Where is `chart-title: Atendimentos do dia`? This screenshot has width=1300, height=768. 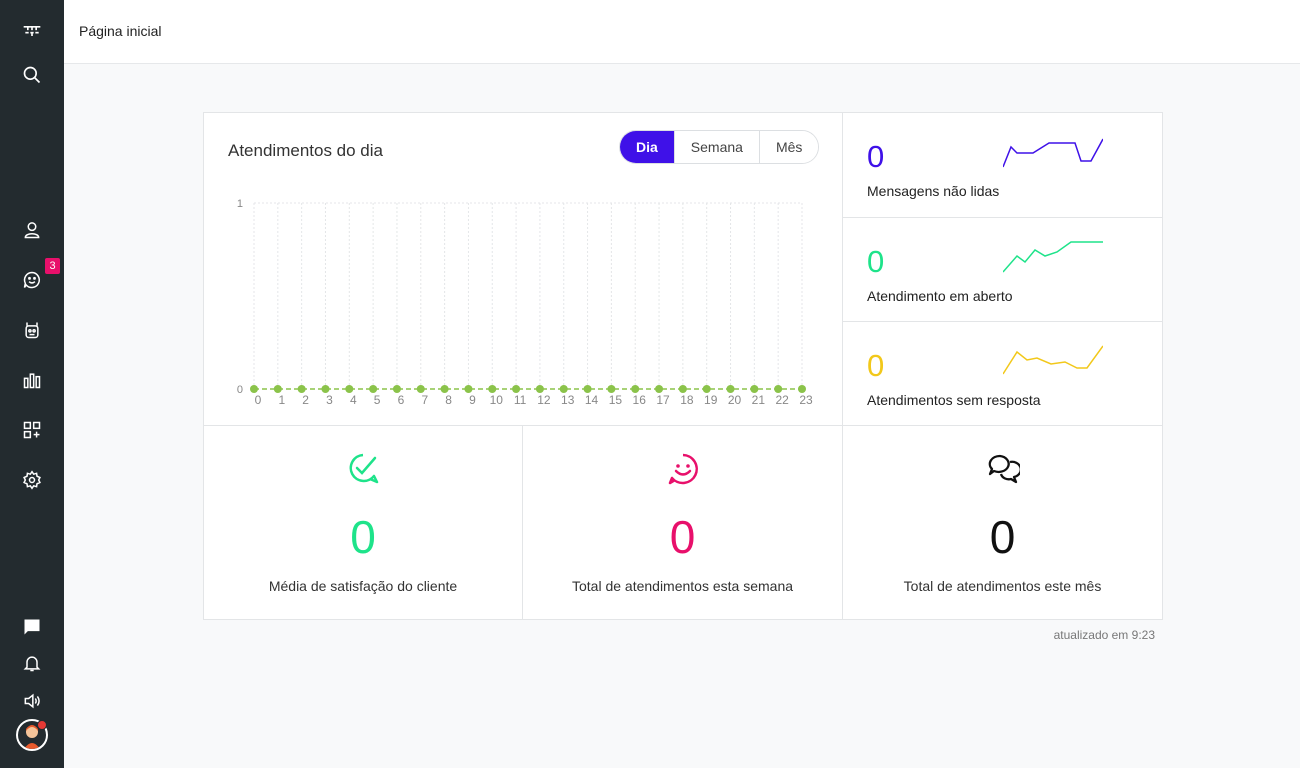 chart-title: Atendimentos do dia is located at coordinates (305, 150).